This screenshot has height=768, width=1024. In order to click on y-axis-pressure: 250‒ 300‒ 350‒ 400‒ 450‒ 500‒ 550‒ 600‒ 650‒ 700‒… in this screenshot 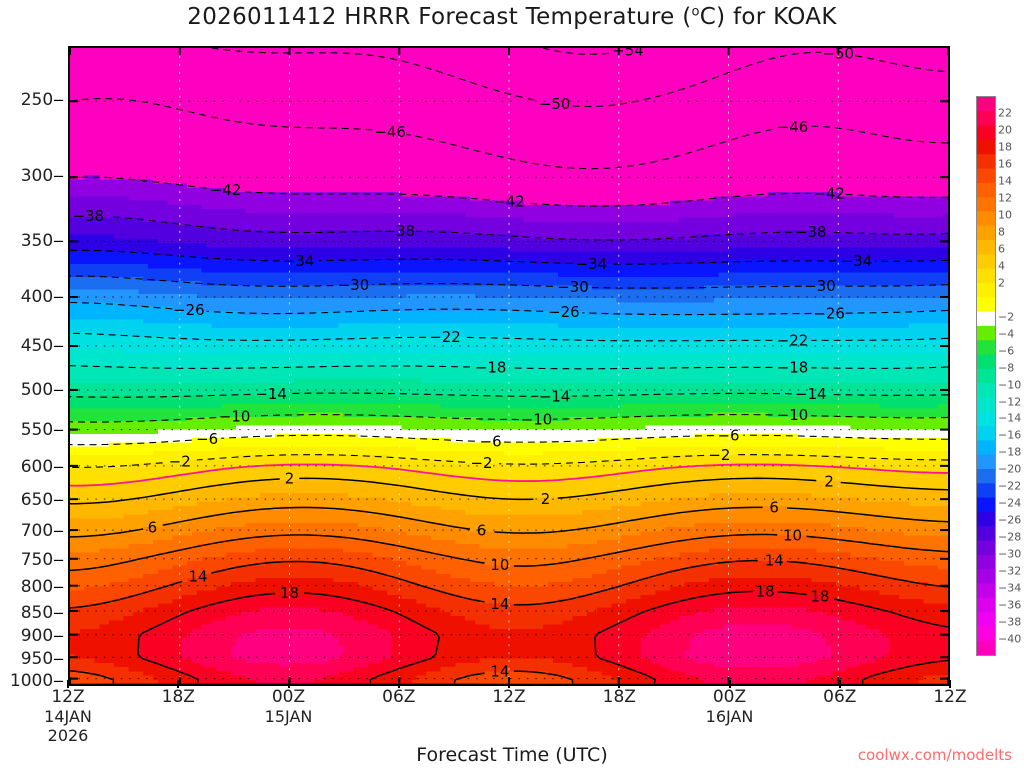, I will do `click(32, 368)`.